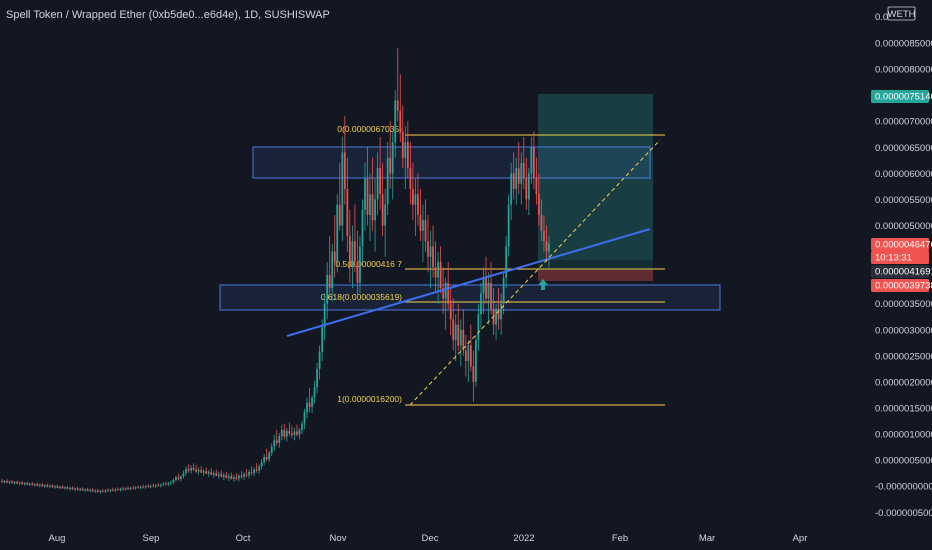 The height and width of the screenshot is (550, 932). I want to click on support-zone, so click(470, 297).